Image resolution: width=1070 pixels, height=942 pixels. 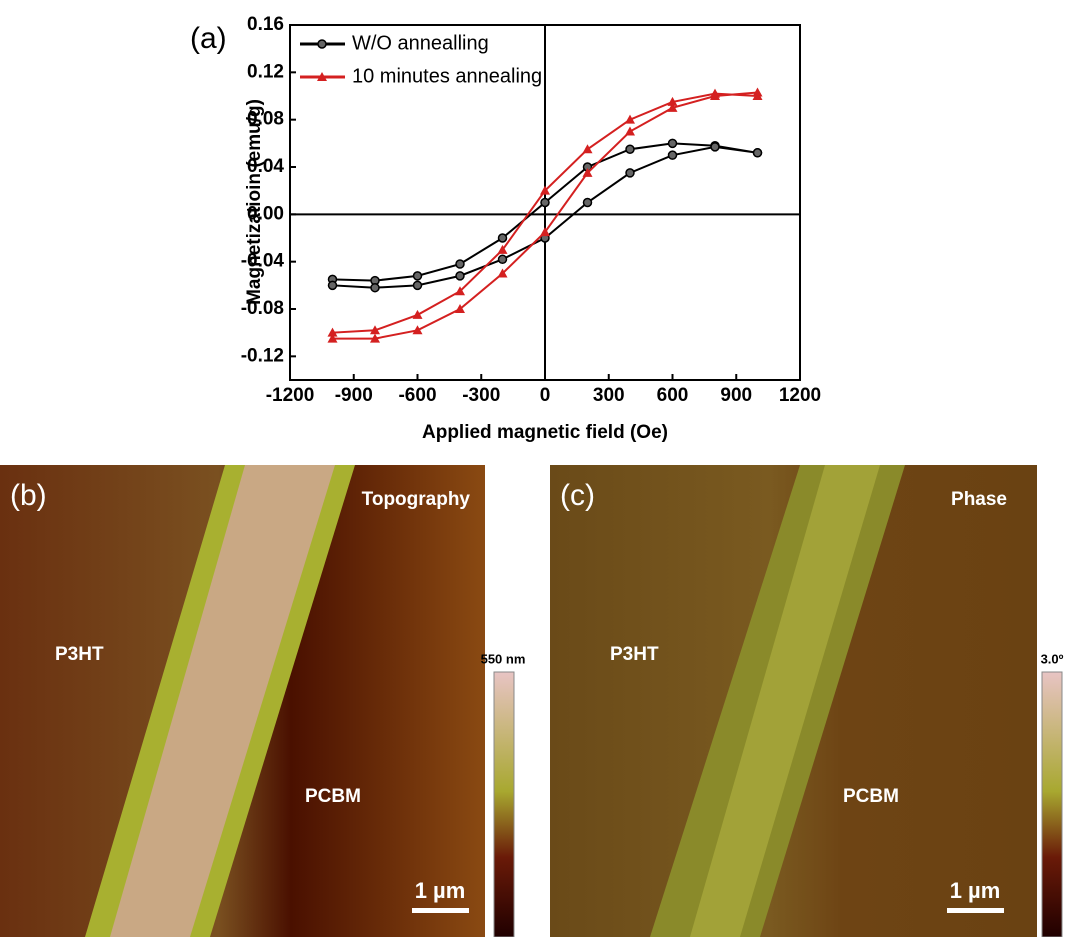 I want to click on x-tick-label: 600, so click(x=673, y=395).